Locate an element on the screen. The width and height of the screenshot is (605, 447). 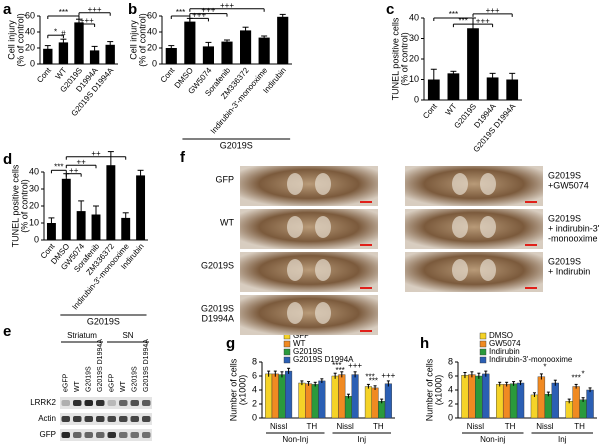
y-axis-label: Number of cells is located at coordinates (429, 389).